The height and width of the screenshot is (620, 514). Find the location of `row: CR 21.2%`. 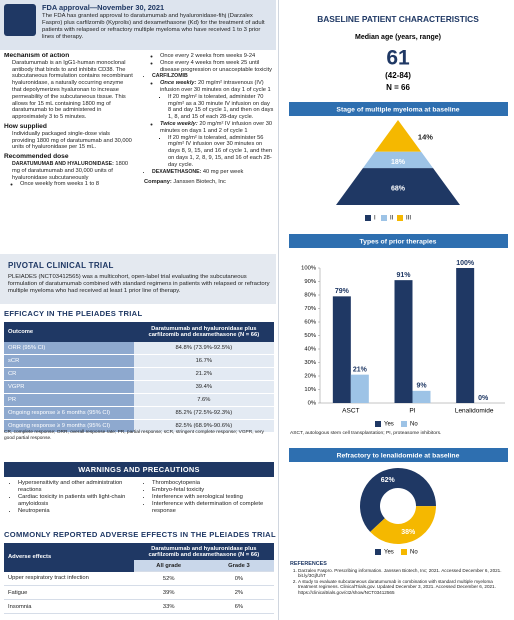

row: CR 21.2% is located at coordinates (139, 374).